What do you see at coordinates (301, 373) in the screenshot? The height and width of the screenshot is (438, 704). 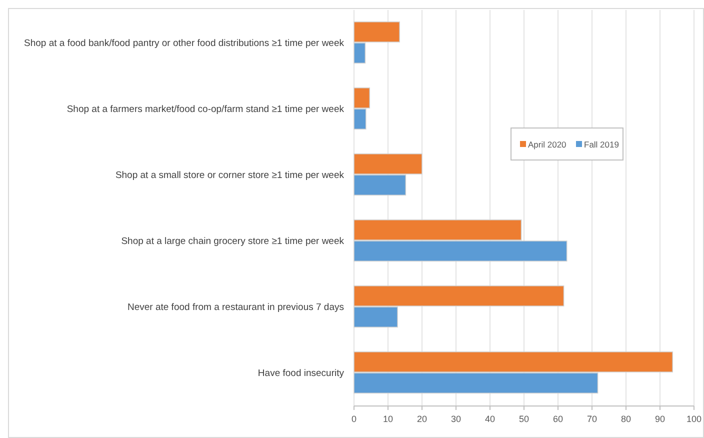 I see `y-tick-label: Have food insecurity` at bounding box center [301, 373].